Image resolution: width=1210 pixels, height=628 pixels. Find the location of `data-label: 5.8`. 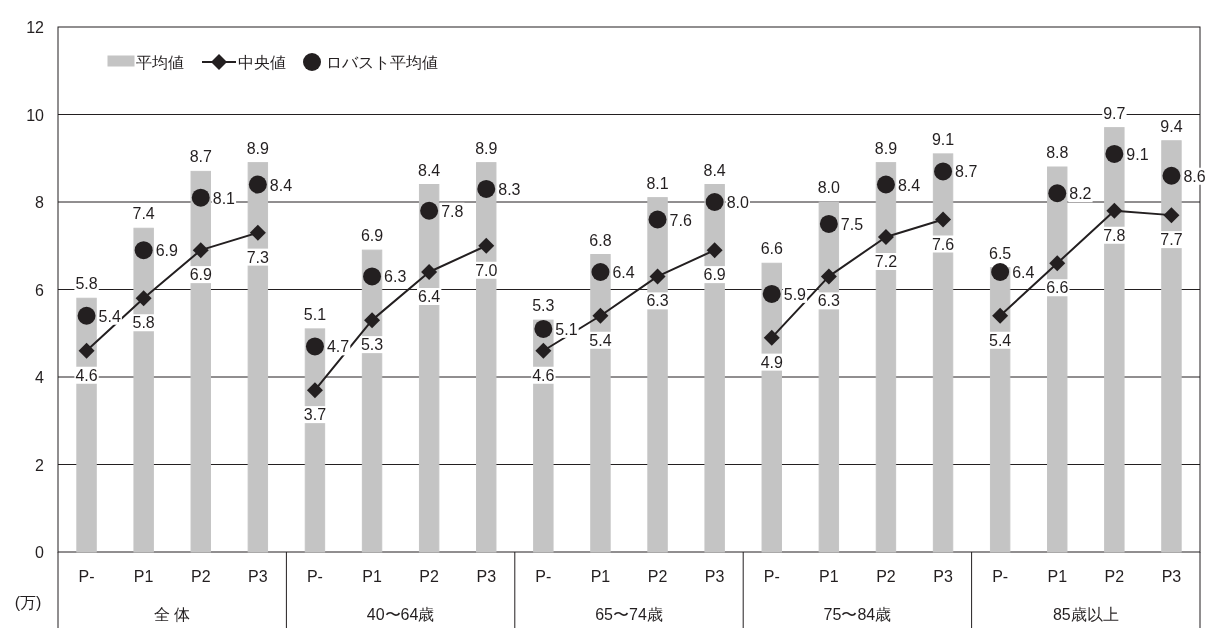

data-label: 5.8 is located at coordinates (86, 284).